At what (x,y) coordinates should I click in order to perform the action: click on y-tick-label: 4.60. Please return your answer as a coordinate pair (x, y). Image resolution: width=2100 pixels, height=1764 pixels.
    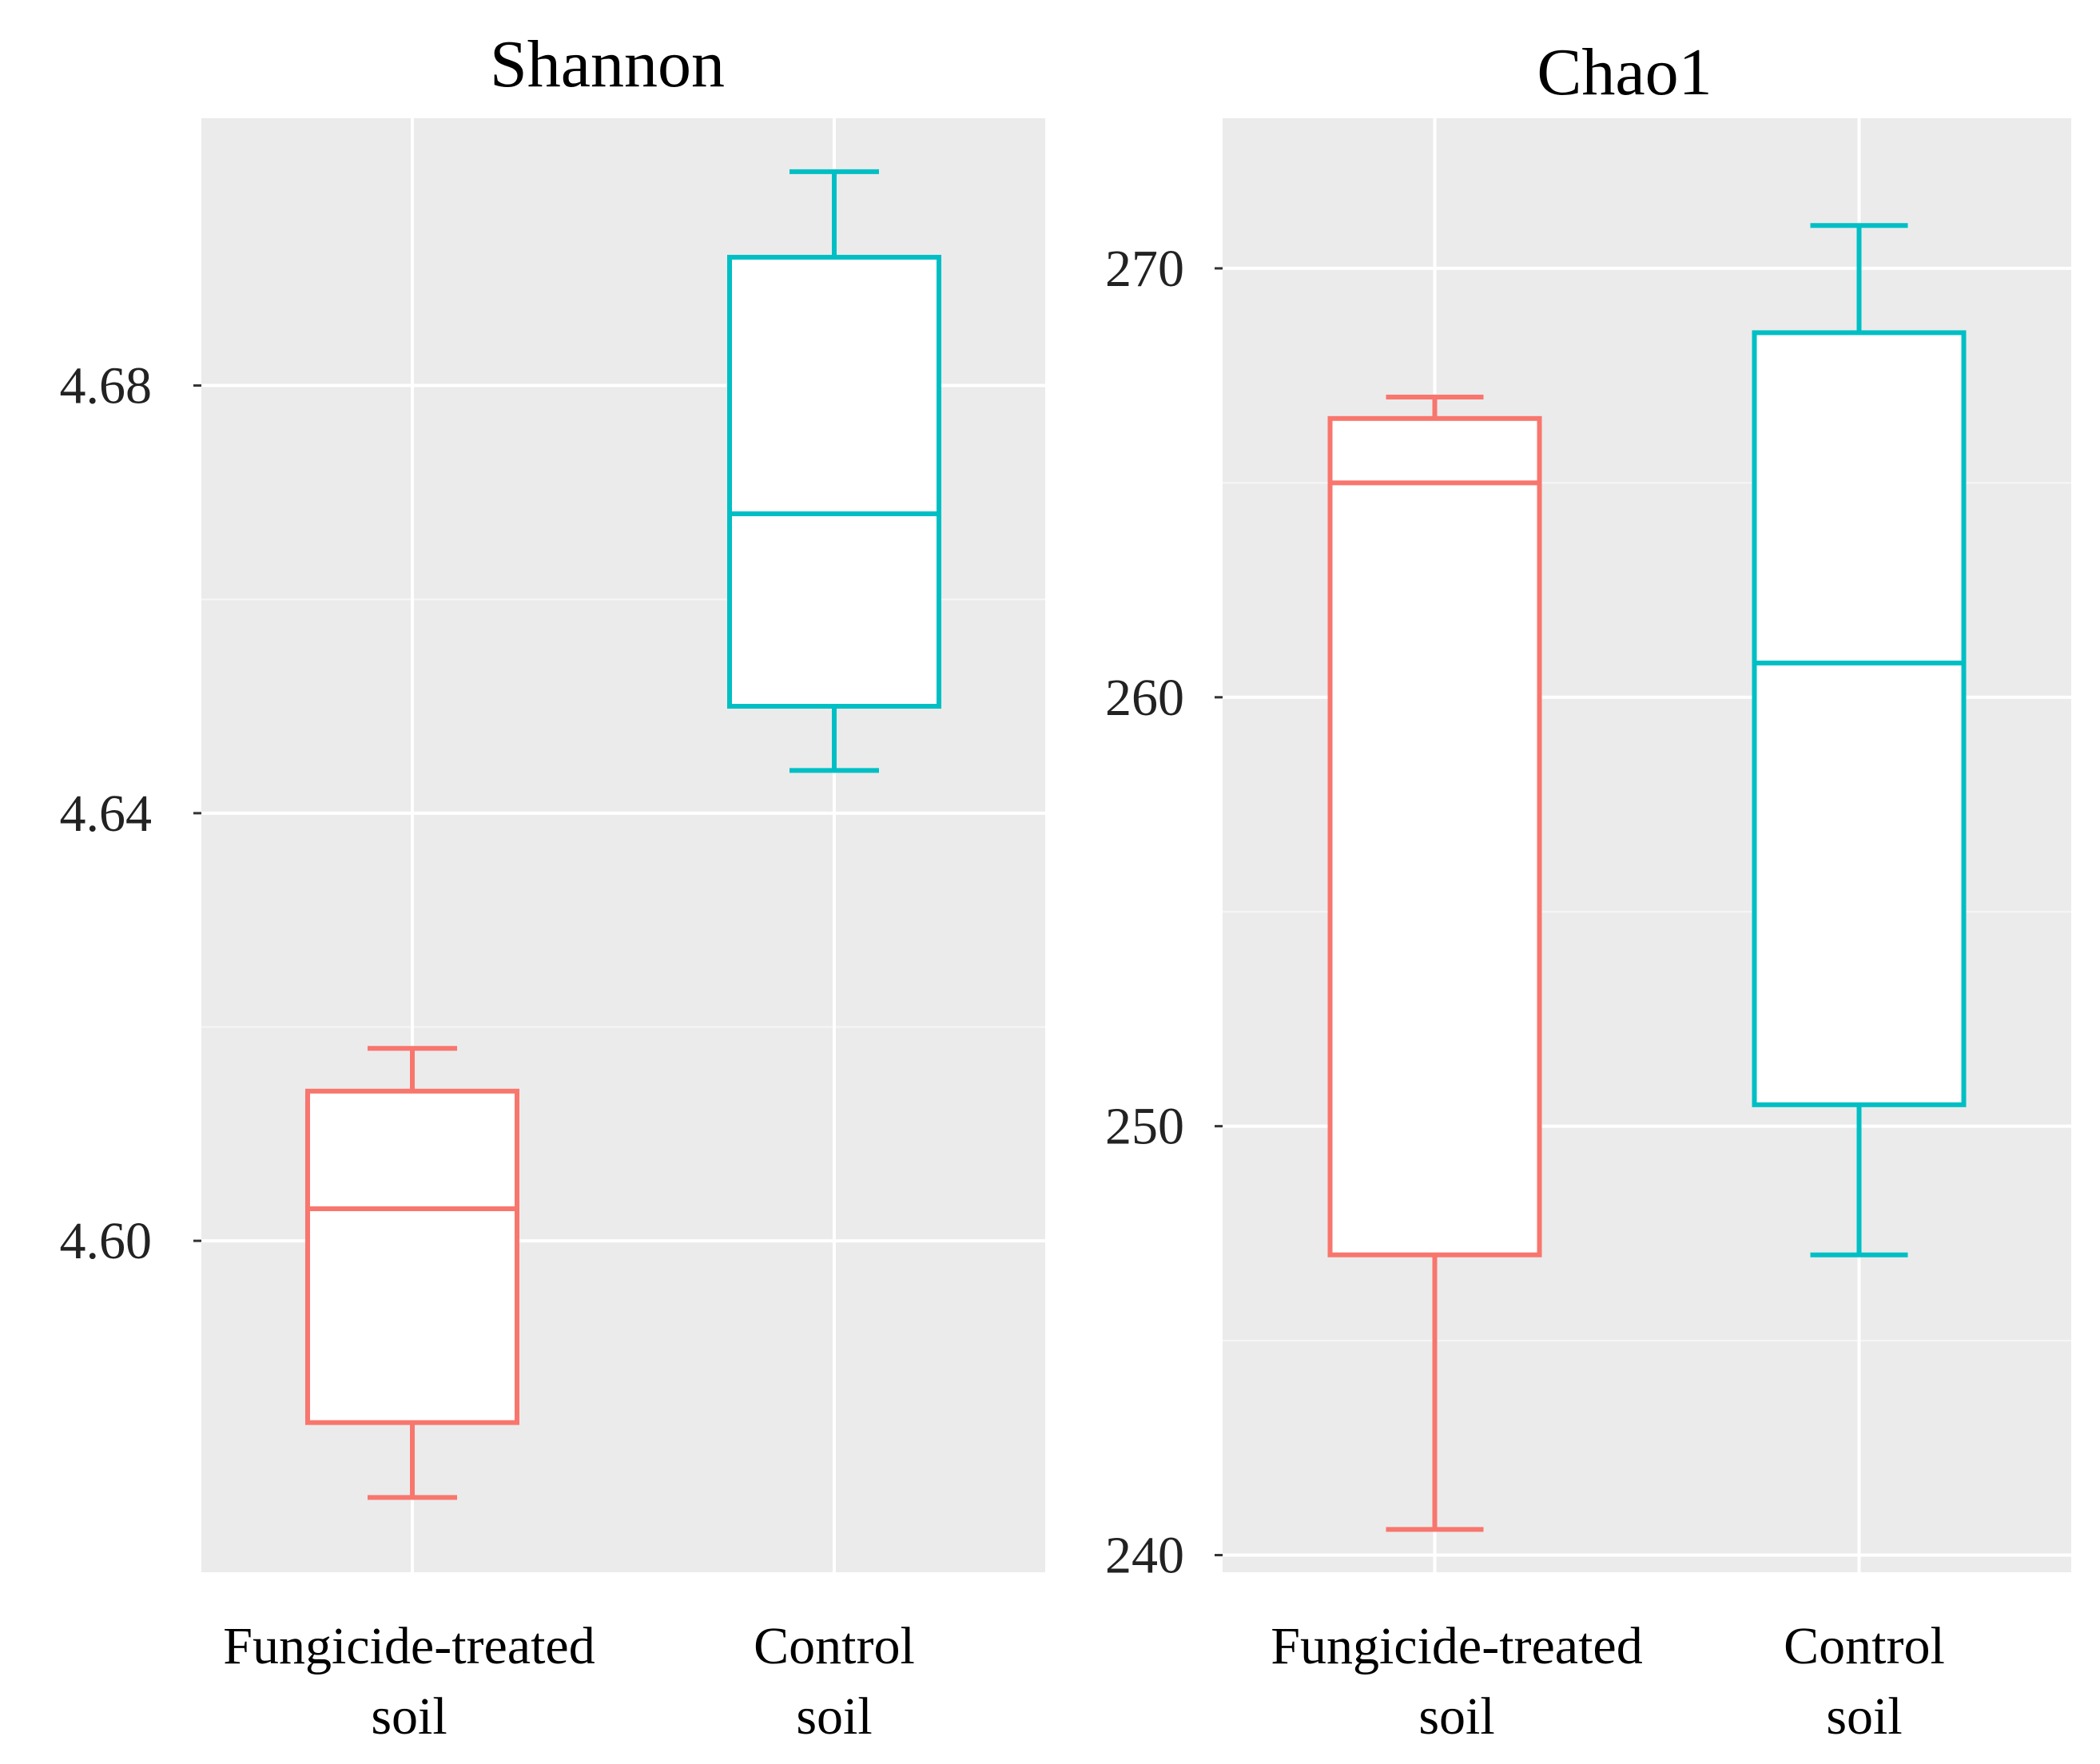
    Looking at the image, I should click on (106, 1241).